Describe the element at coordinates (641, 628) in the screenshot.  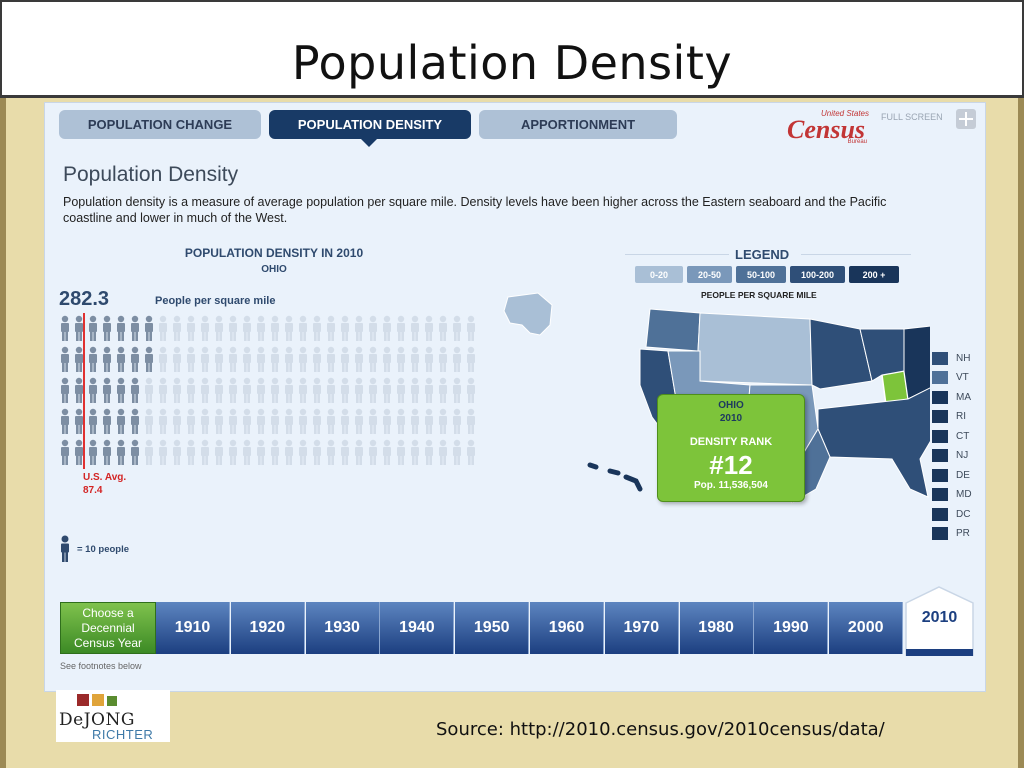
I see `year-button-1970: 1970` at that location.